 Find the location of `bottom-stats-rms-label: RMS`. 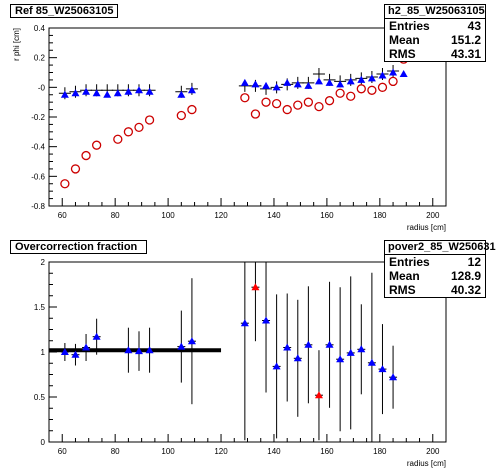

bottom-stats-rms-label: RMS is located at coordinates (402, 290).